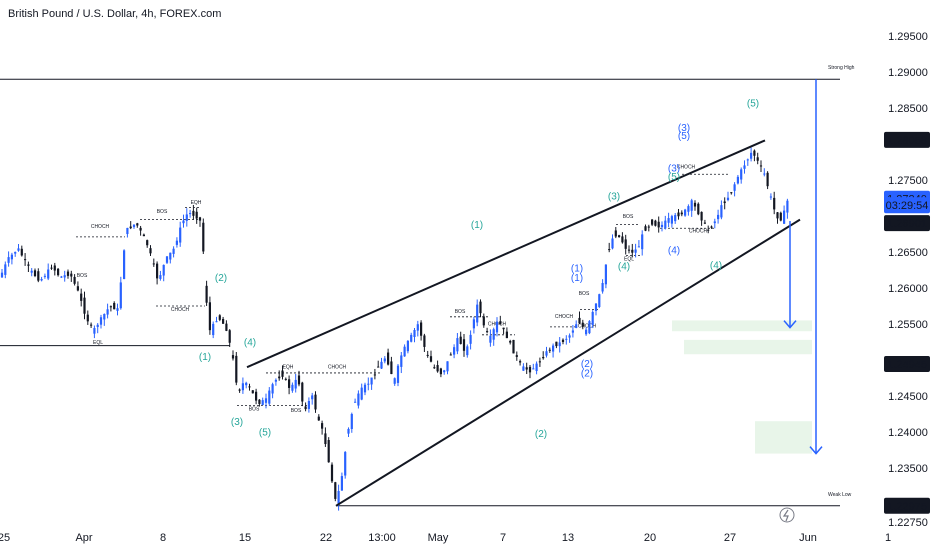 Image resolution: width=932 pixels, height=550 pixels. What do you see at coordinates (83, 538) in the screenshot?
I see `time-tick: Apr` at bounding box center [83, 538].